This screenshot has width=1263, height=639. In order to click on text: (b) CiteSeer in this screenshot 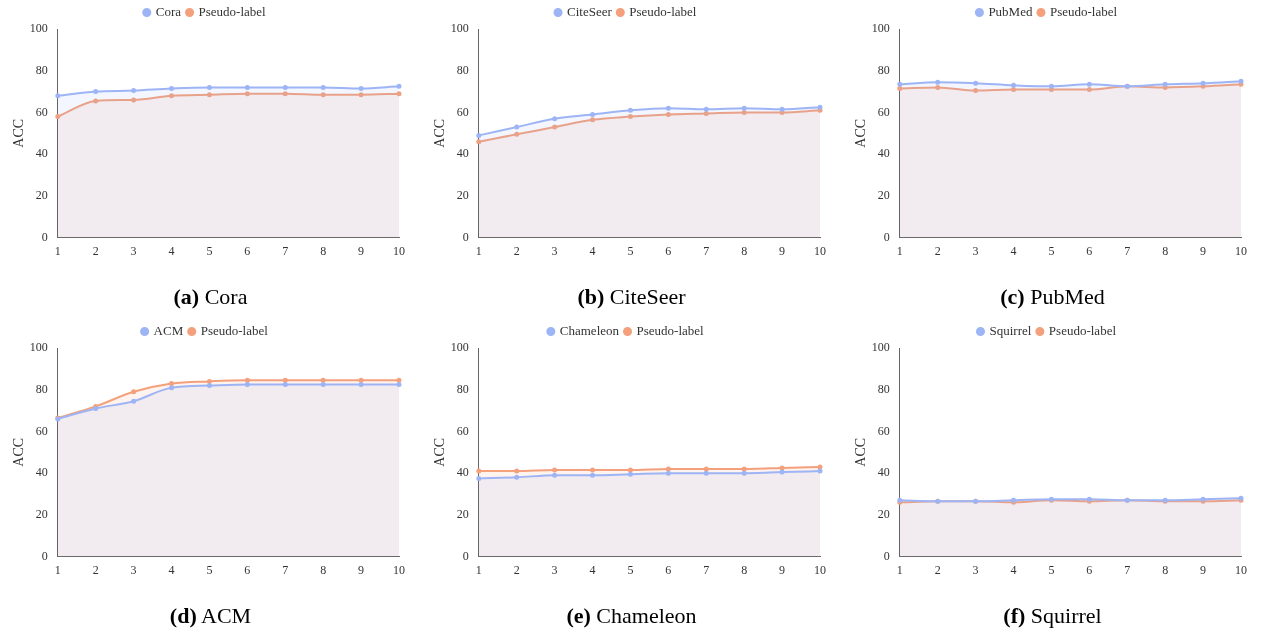, I will do `click(631, 296)`.